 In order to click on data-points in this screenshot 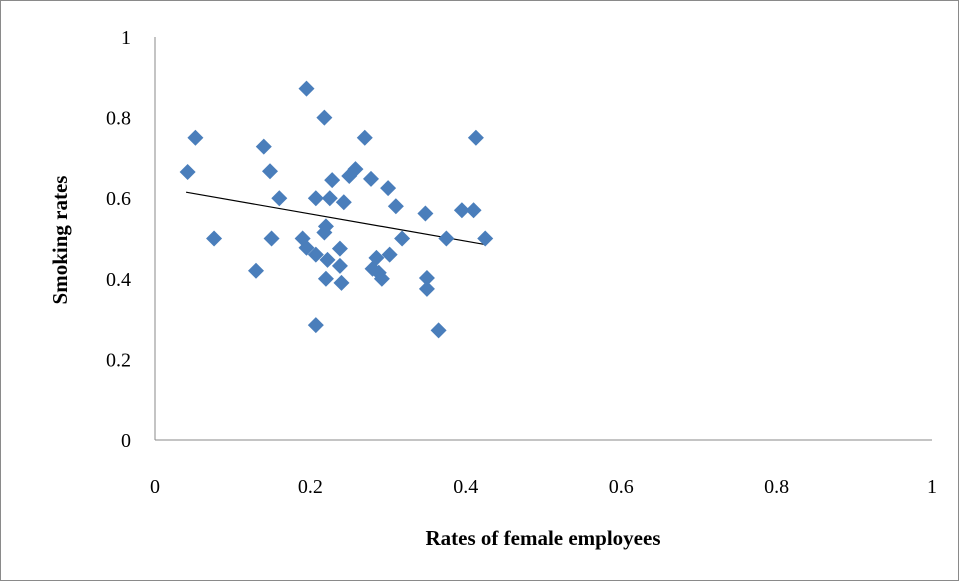, I will do `click(336, 209)`.